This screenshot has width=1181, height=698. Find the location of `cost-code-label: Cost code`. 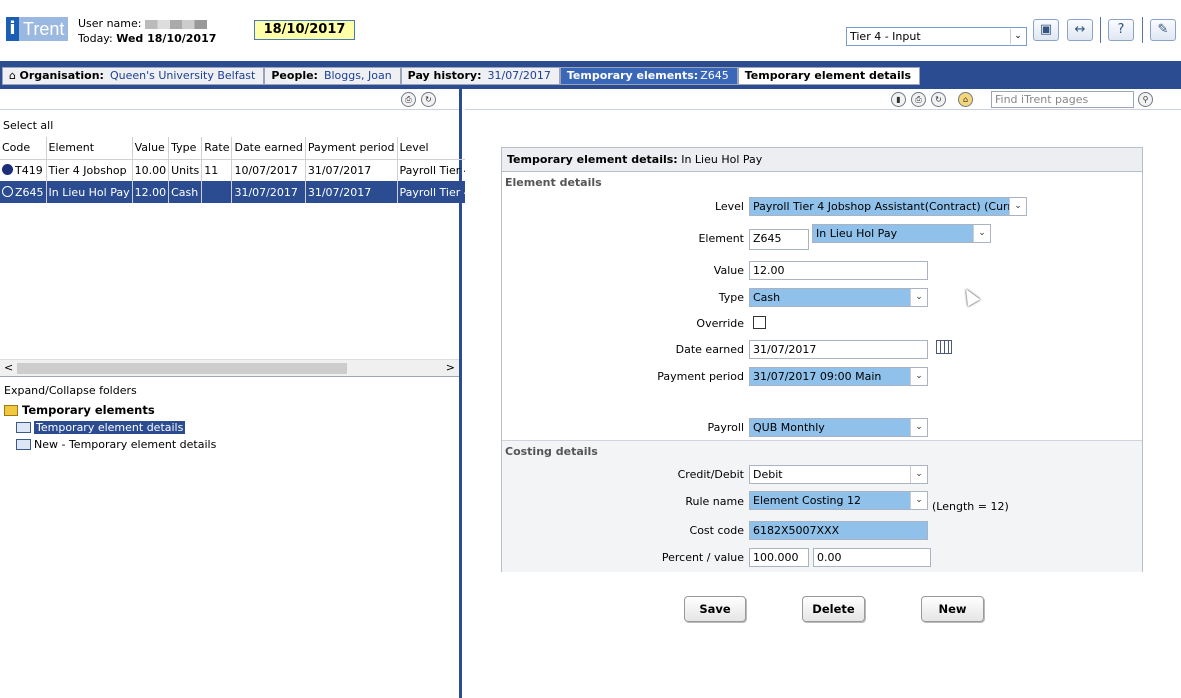

cost-code-label: Cost code is located at coordinates (716, 530).